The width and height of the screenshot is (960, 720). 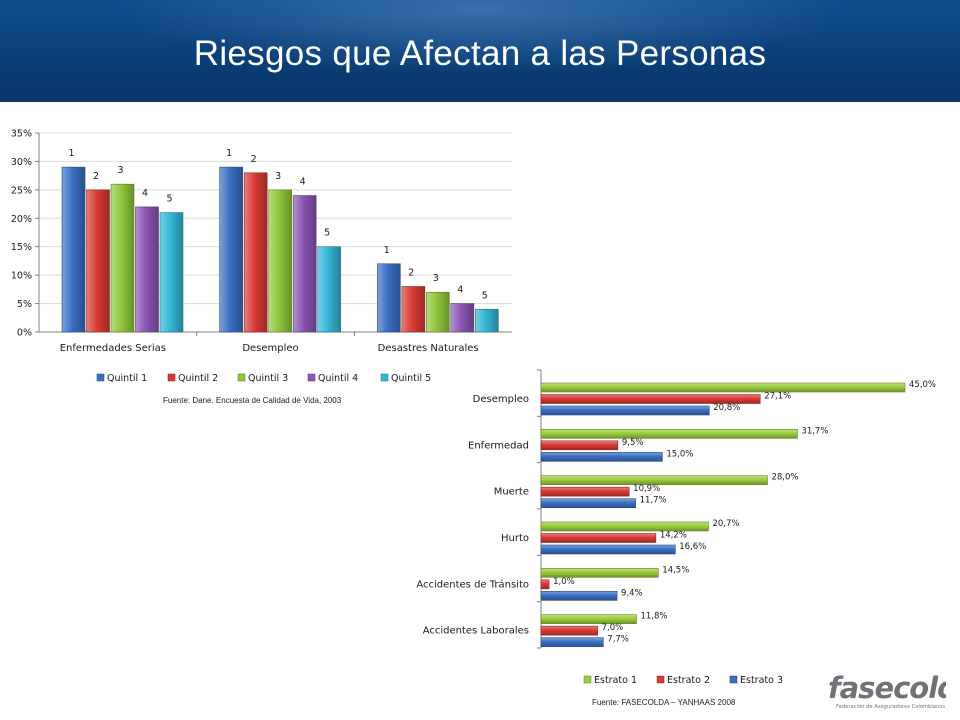 I want to click on chart1-category-label: Desempleo, so click(x=270, y=348).